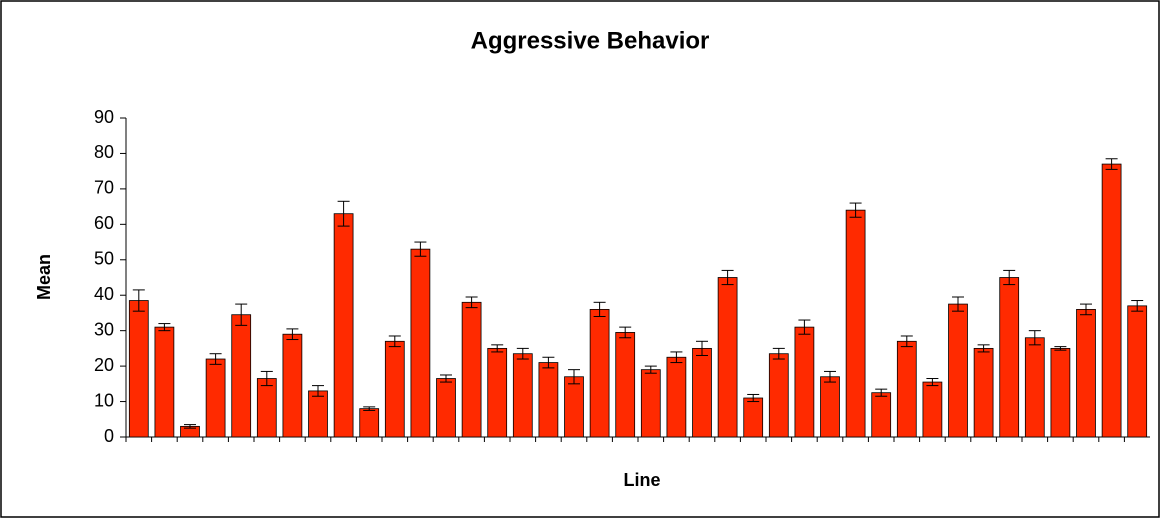  I want to click on y-tick-label: 90, so click(104, 117).